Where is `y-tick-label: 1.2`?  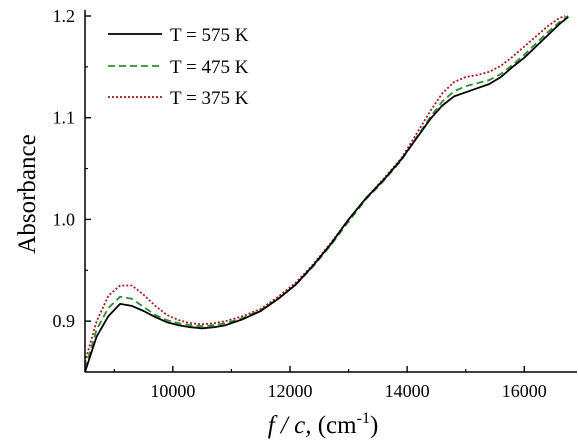
y-tick-label: 1.2 is located at coordinates (64, 16).